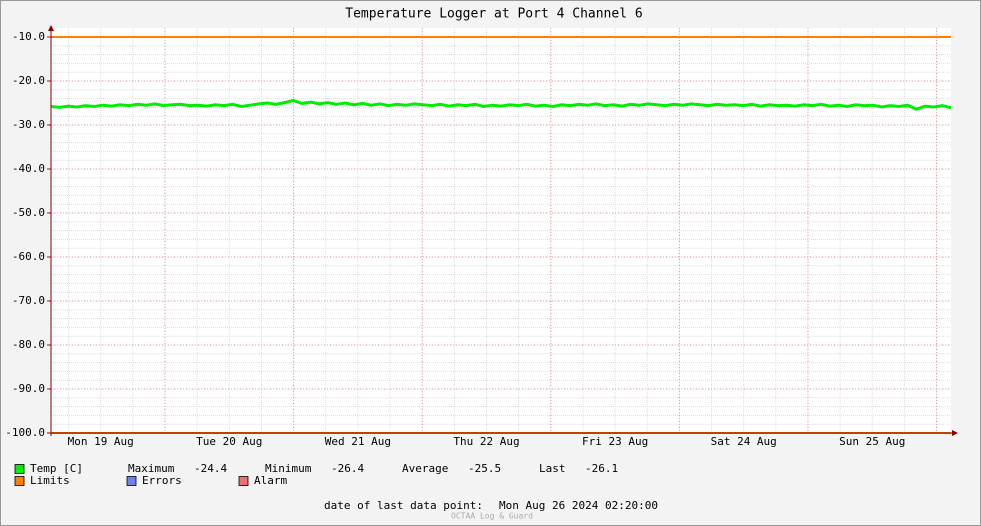  I want to click on y-tick-label: -60.0, so click(28, 256).